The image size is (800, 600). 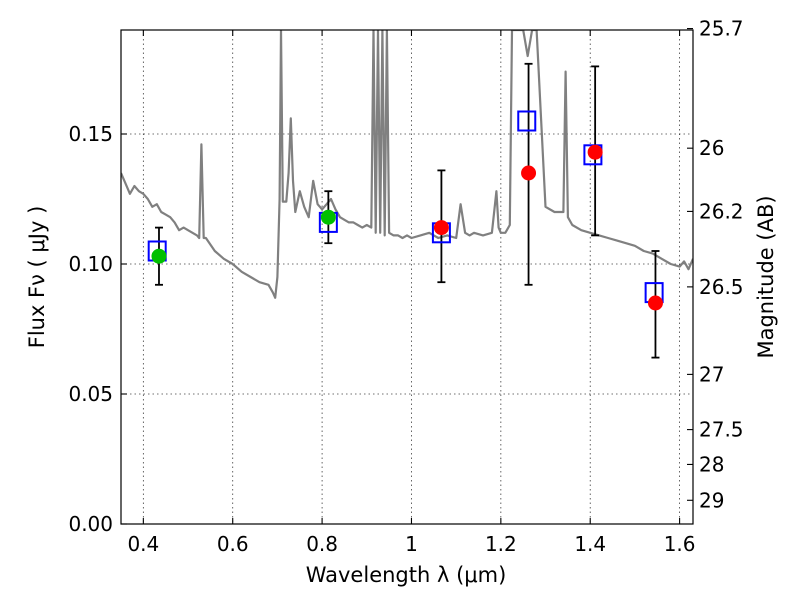 I want to click on model-square, so click(x=527, y=121).